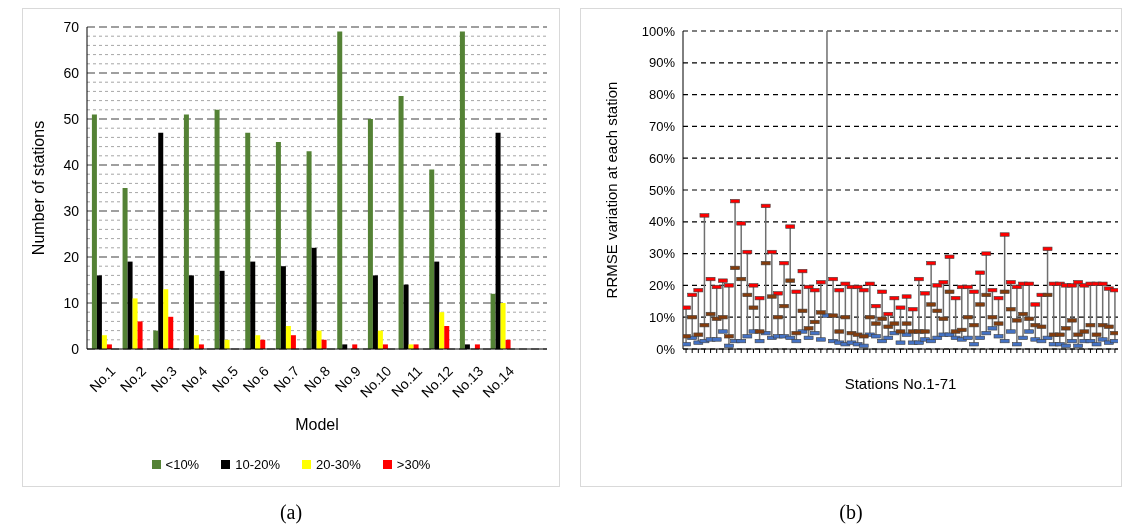 The height and width of the screenshot is (530, 1127). I want to click on y-tick-label: 100%, so click(658, 31).